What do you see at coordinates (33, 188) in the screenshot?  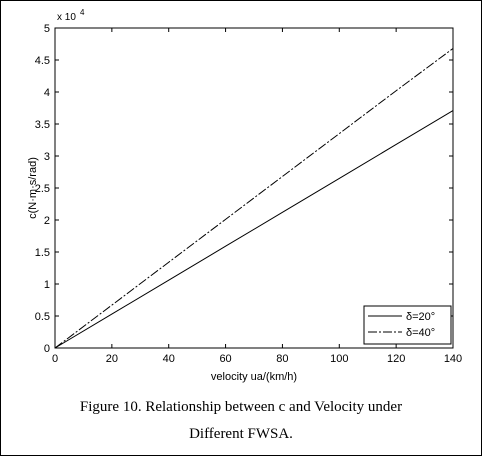 I see `y-axis-label: c(N·m·s/rad)` at bounding box center [33, 188].